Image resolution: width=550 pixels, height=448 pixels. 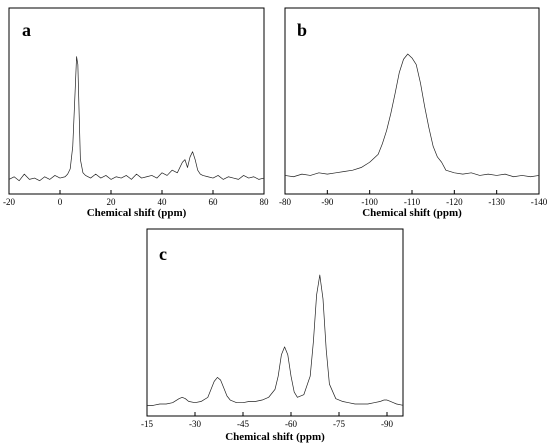 What do you see at coordinates (195, 424) in the screenshot?
I see `x-tick-label-c: -30` at bounding box center [195, 424].